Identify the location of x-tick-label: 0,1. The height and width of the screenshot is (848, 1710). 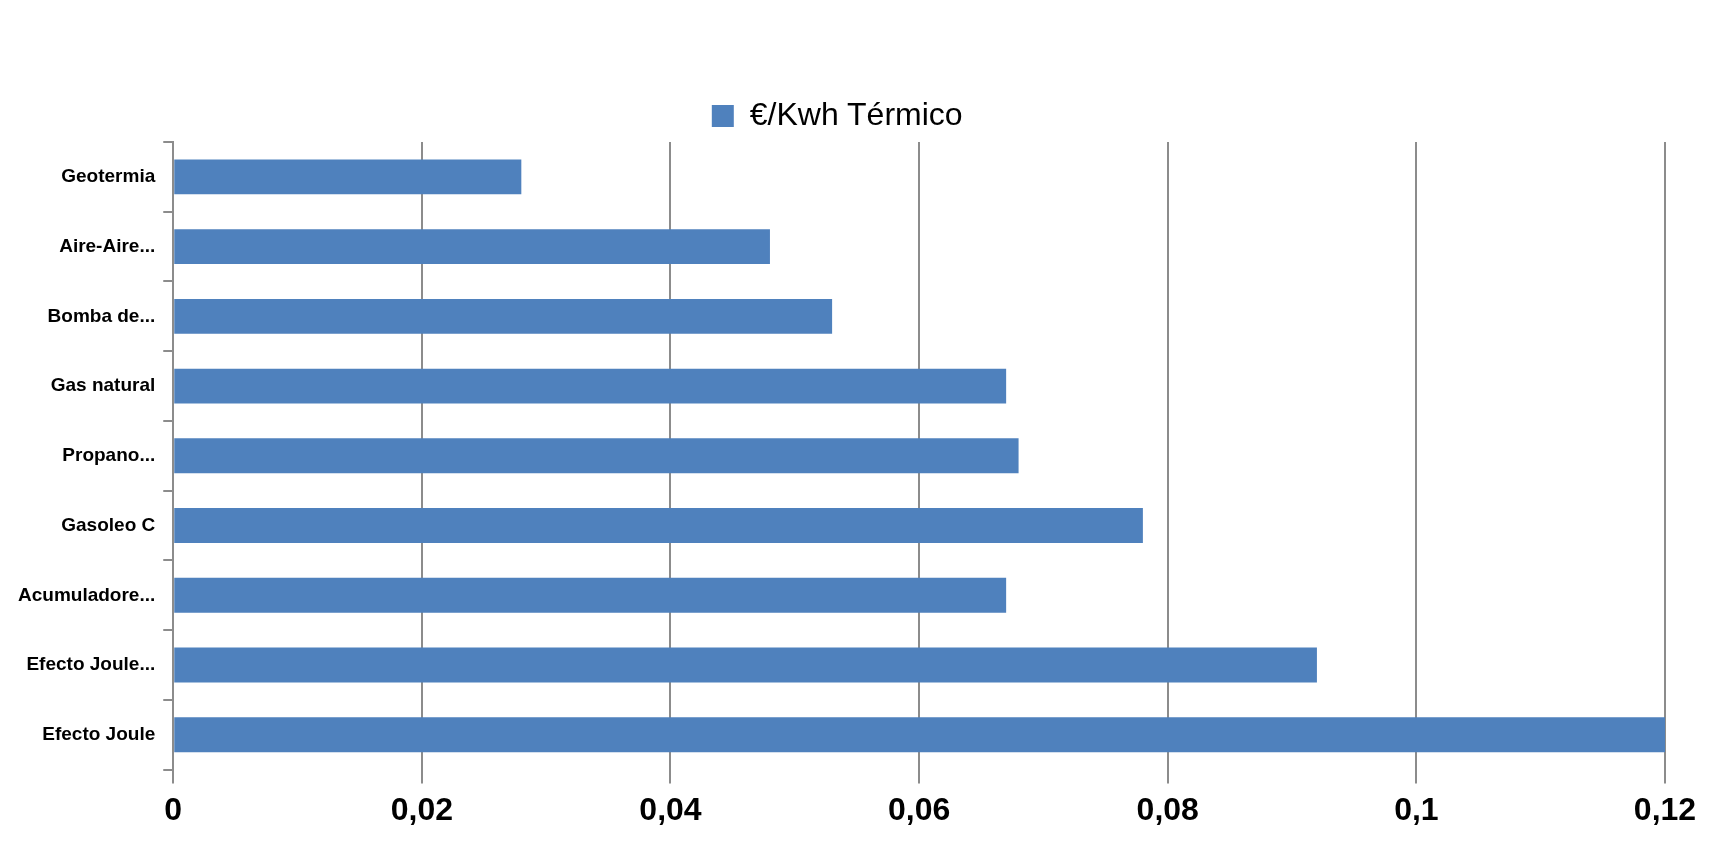
(1416, 808).